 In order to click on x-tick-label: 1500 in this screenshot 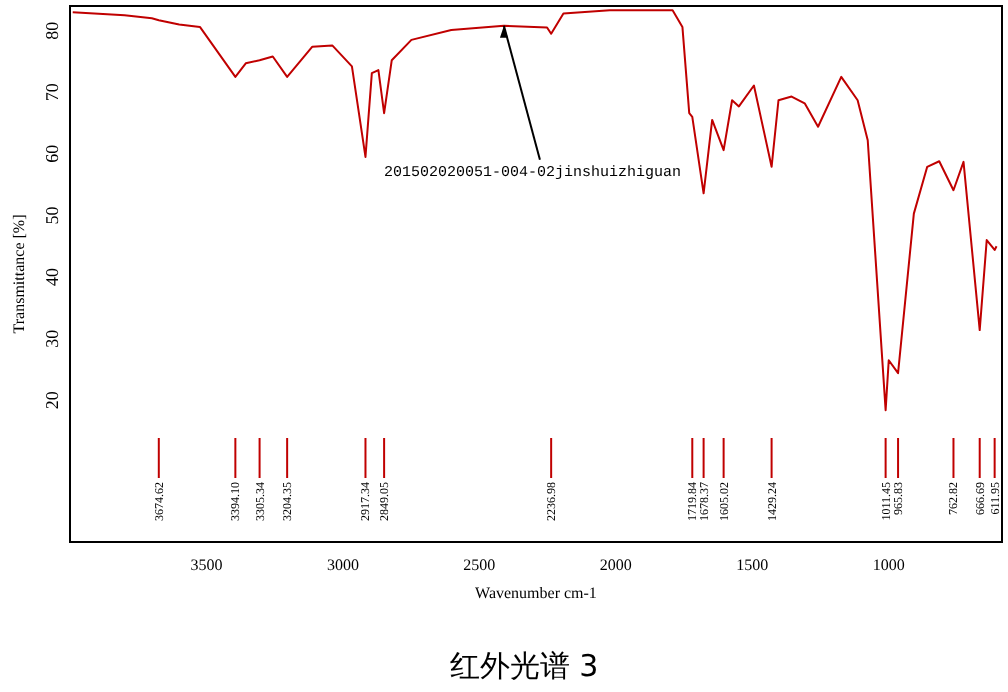, I will do `click(752, 565)`.